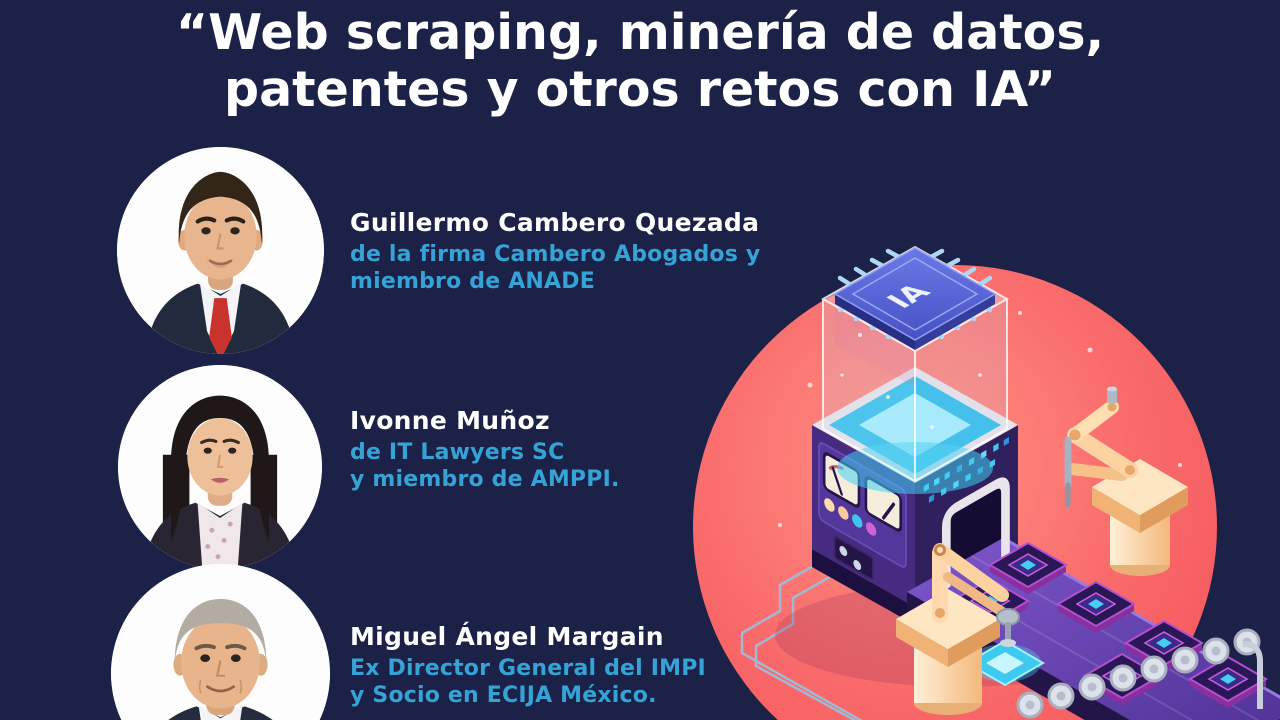 The width and height of the screenshot is (1280, 720). Describe the element at coordinates (640, 90) in the screenshot. I see `poster-title-line2: patentes y otros retos con IA”` at that location.